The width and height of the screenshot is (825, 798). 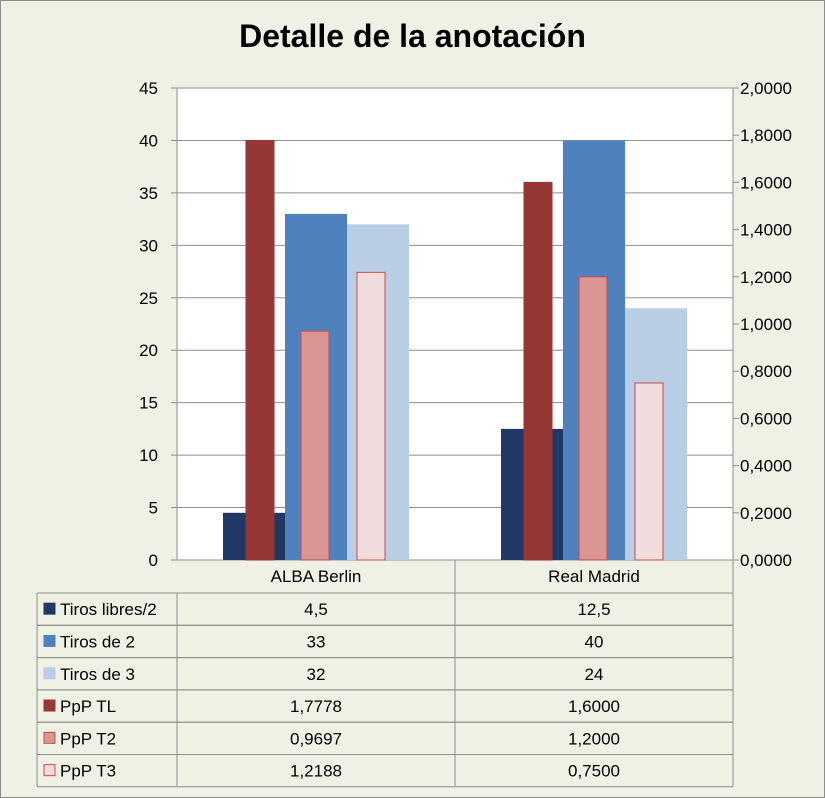 What do you see at coordinates (766, 324) in the screenshot?
I see `right-tick-label: 1,0000` at bounding box center [766, 324].